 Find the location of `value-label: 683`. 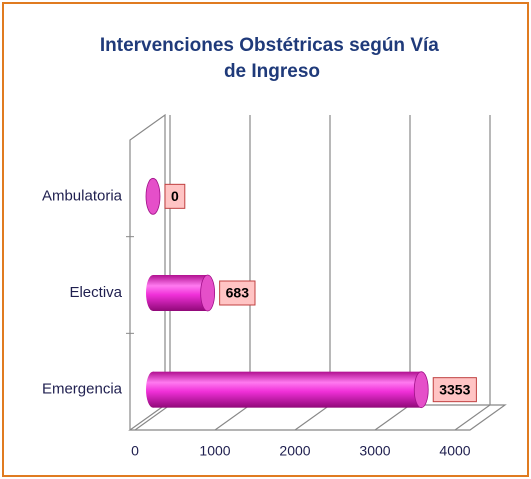

value-label: 683 is located at coordinates (238, 293).